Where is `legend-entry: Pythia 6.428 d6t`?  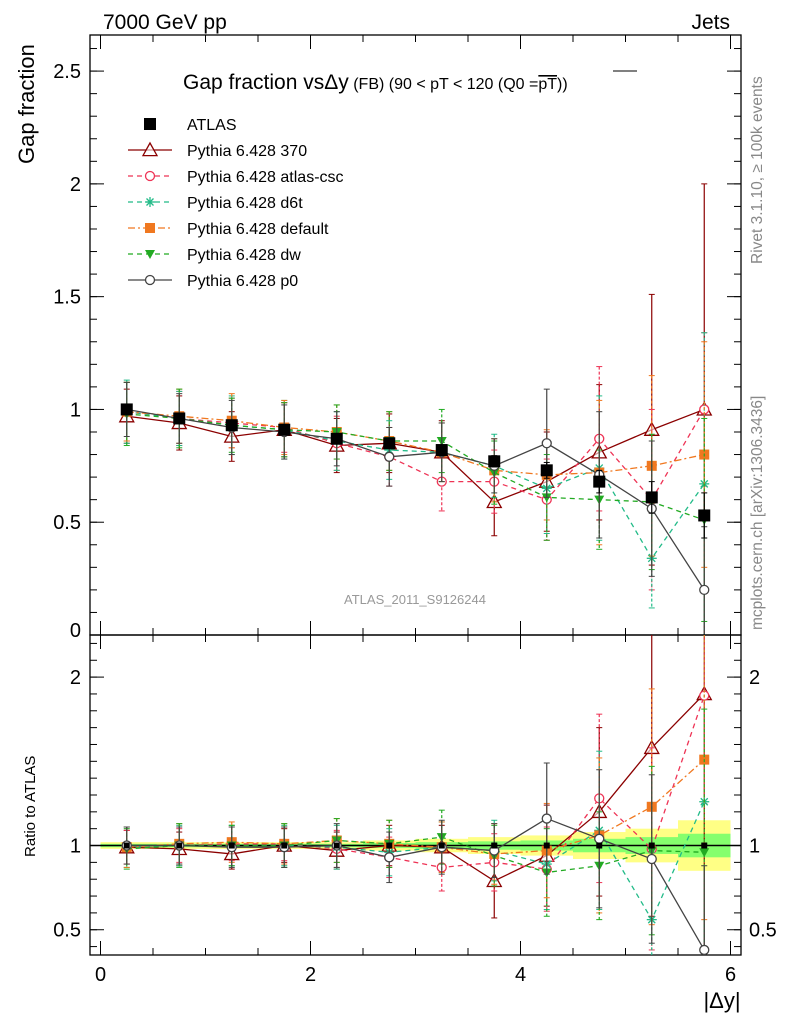
legend-entry: Pythia 6.428 d6t is located at coordinates (215, 203).